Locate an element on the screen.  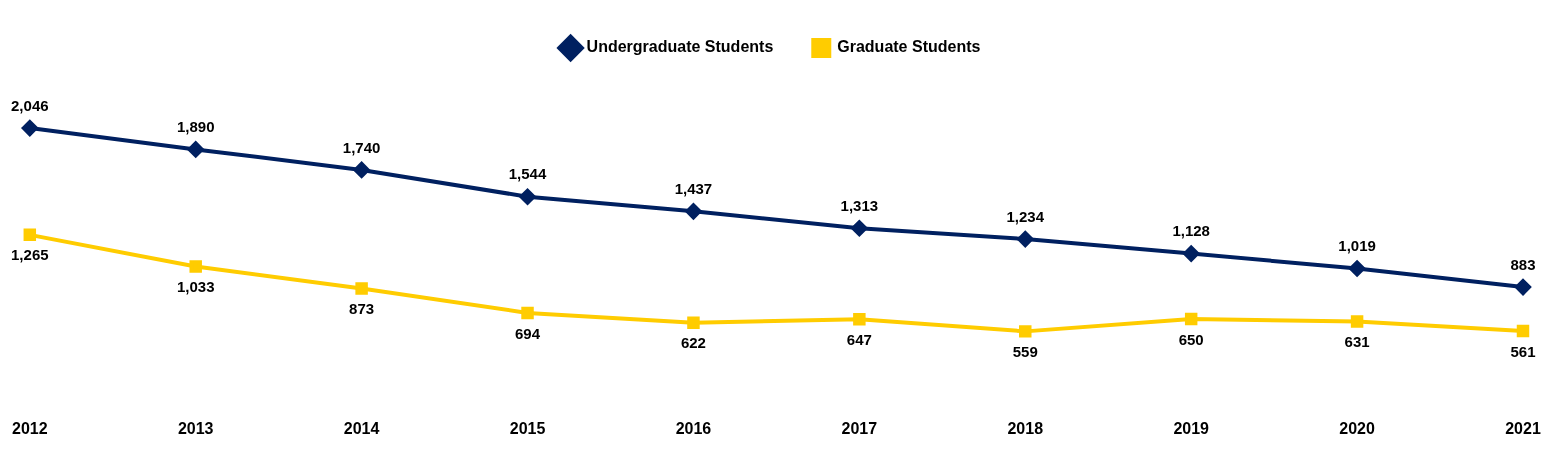
x-tick-label: 2014 is located at coordinates (361, 428).